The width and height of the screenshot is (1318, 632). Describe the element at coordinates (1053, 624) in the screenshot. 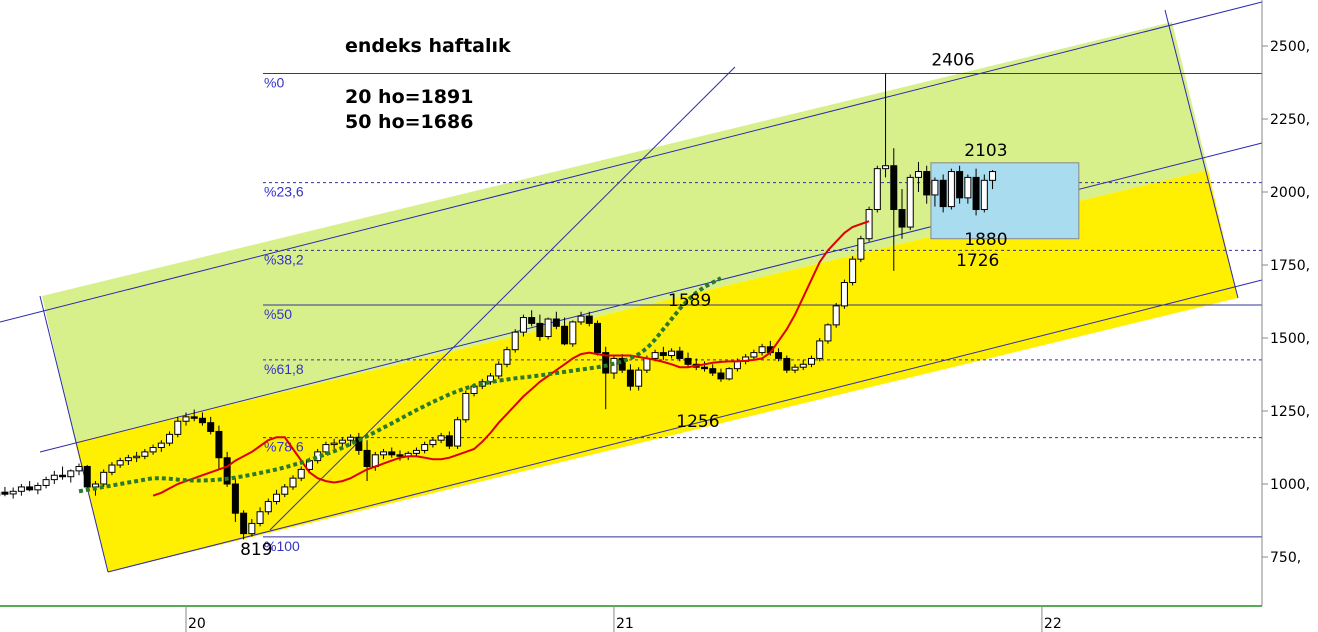

I see `x-tick-label: 22` at that location.